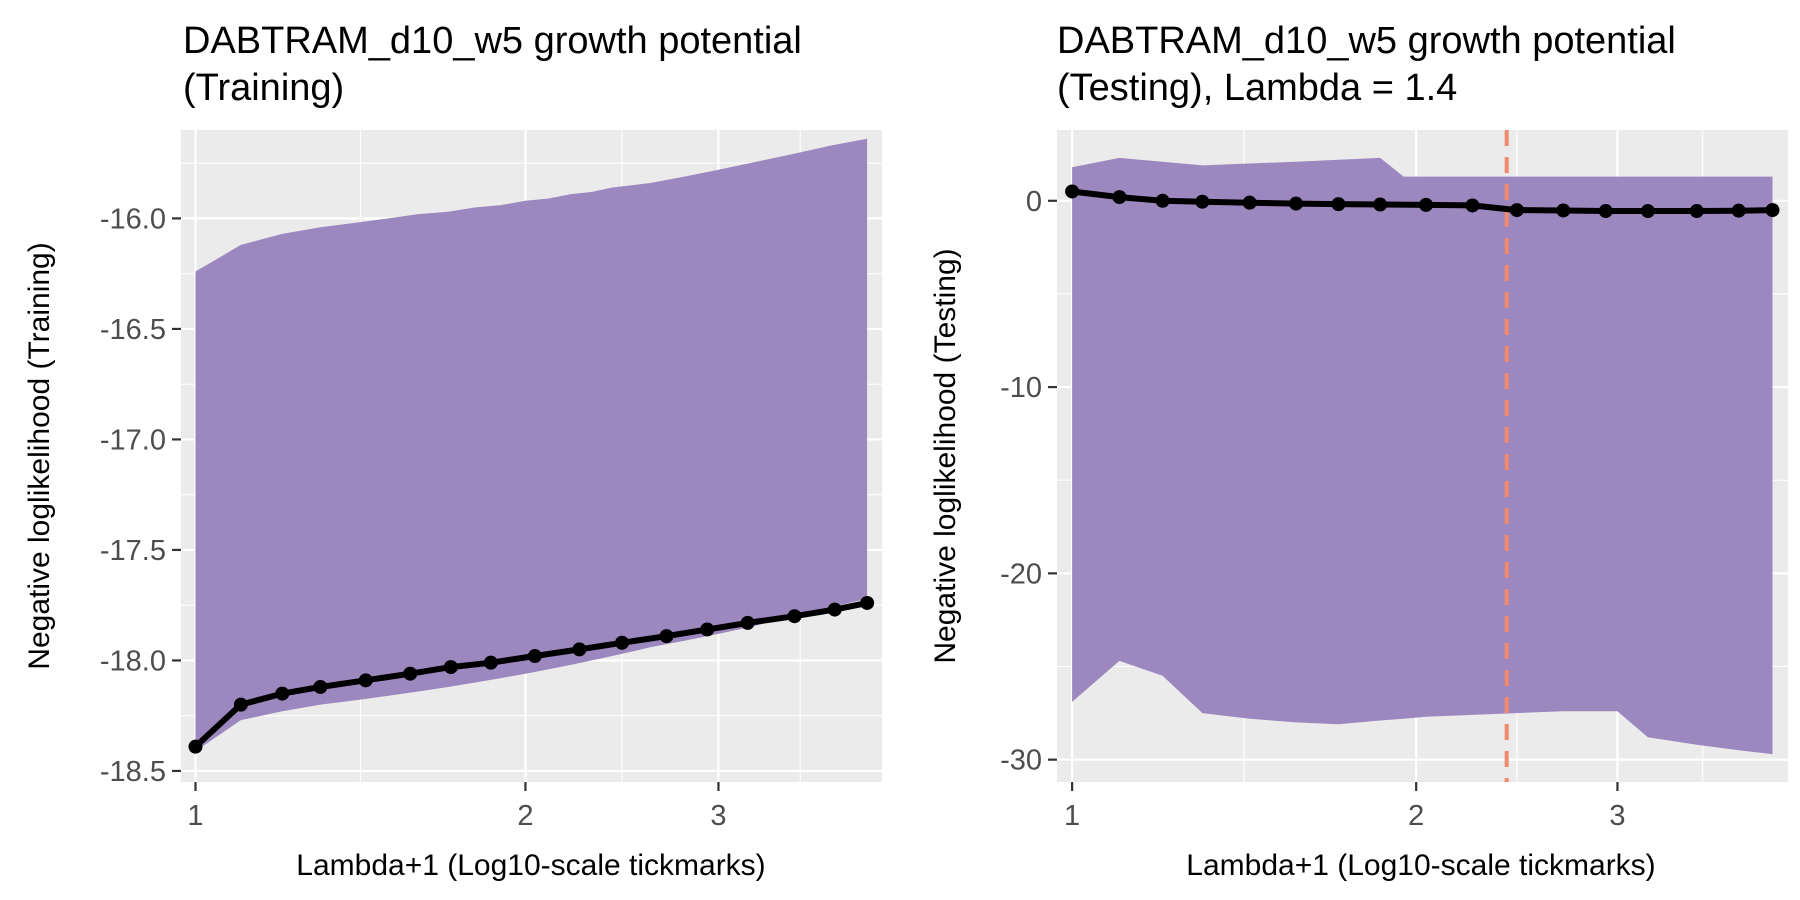 This screenshot has height=900, width=1800. What do you see at coordinates (133, 551) in the screenshot?
I see `y-tick-label: -17.5` at bounding box center [133, 551].